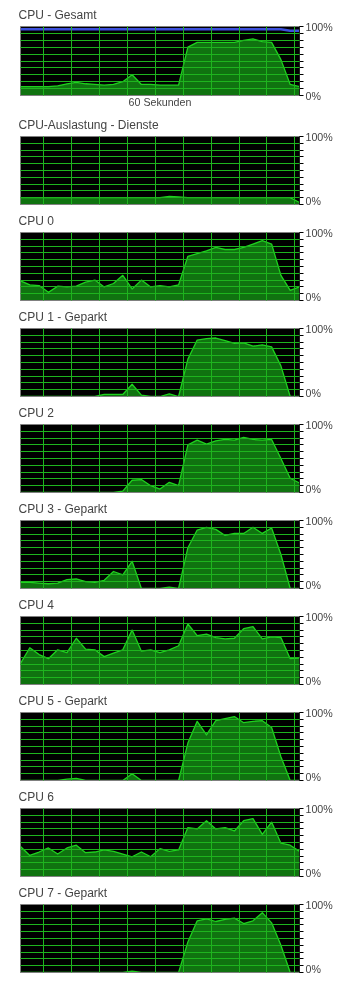 This screenshot has height=1007, width=337. What do you see at coordinates (36, 220) in the screenshot?
I see `chart-title: CPU 0` at bounding box center [36, 220].